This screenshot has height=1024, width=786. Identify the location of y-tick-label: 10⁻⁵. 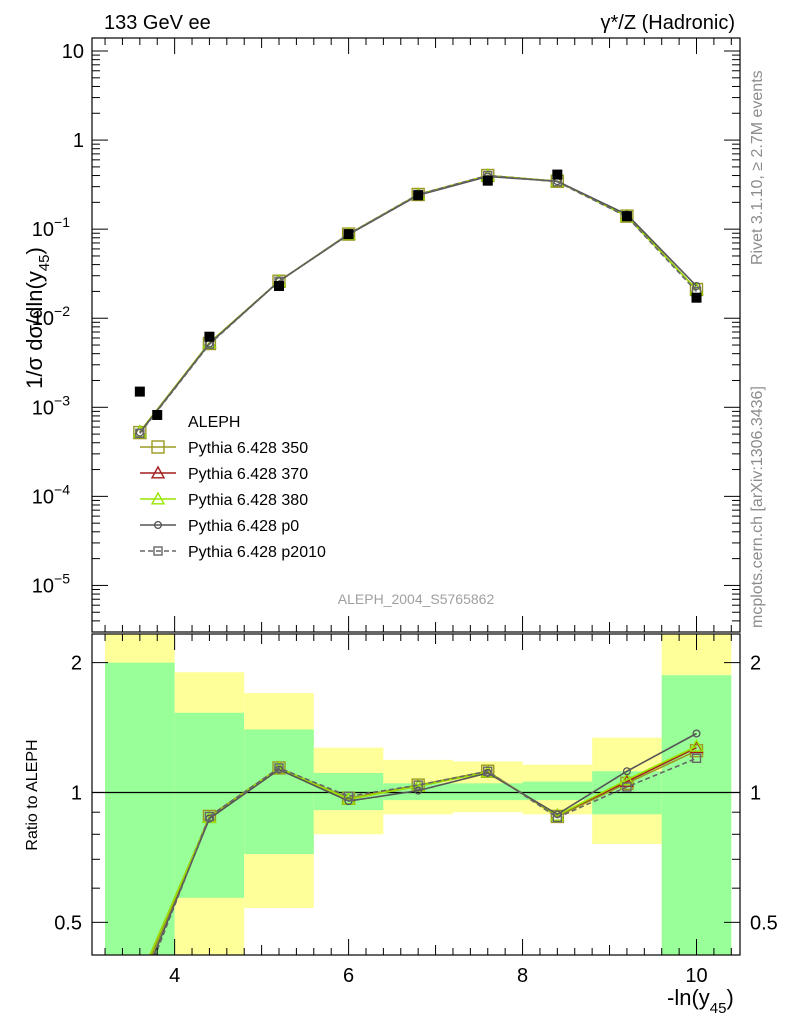
(51, 583).